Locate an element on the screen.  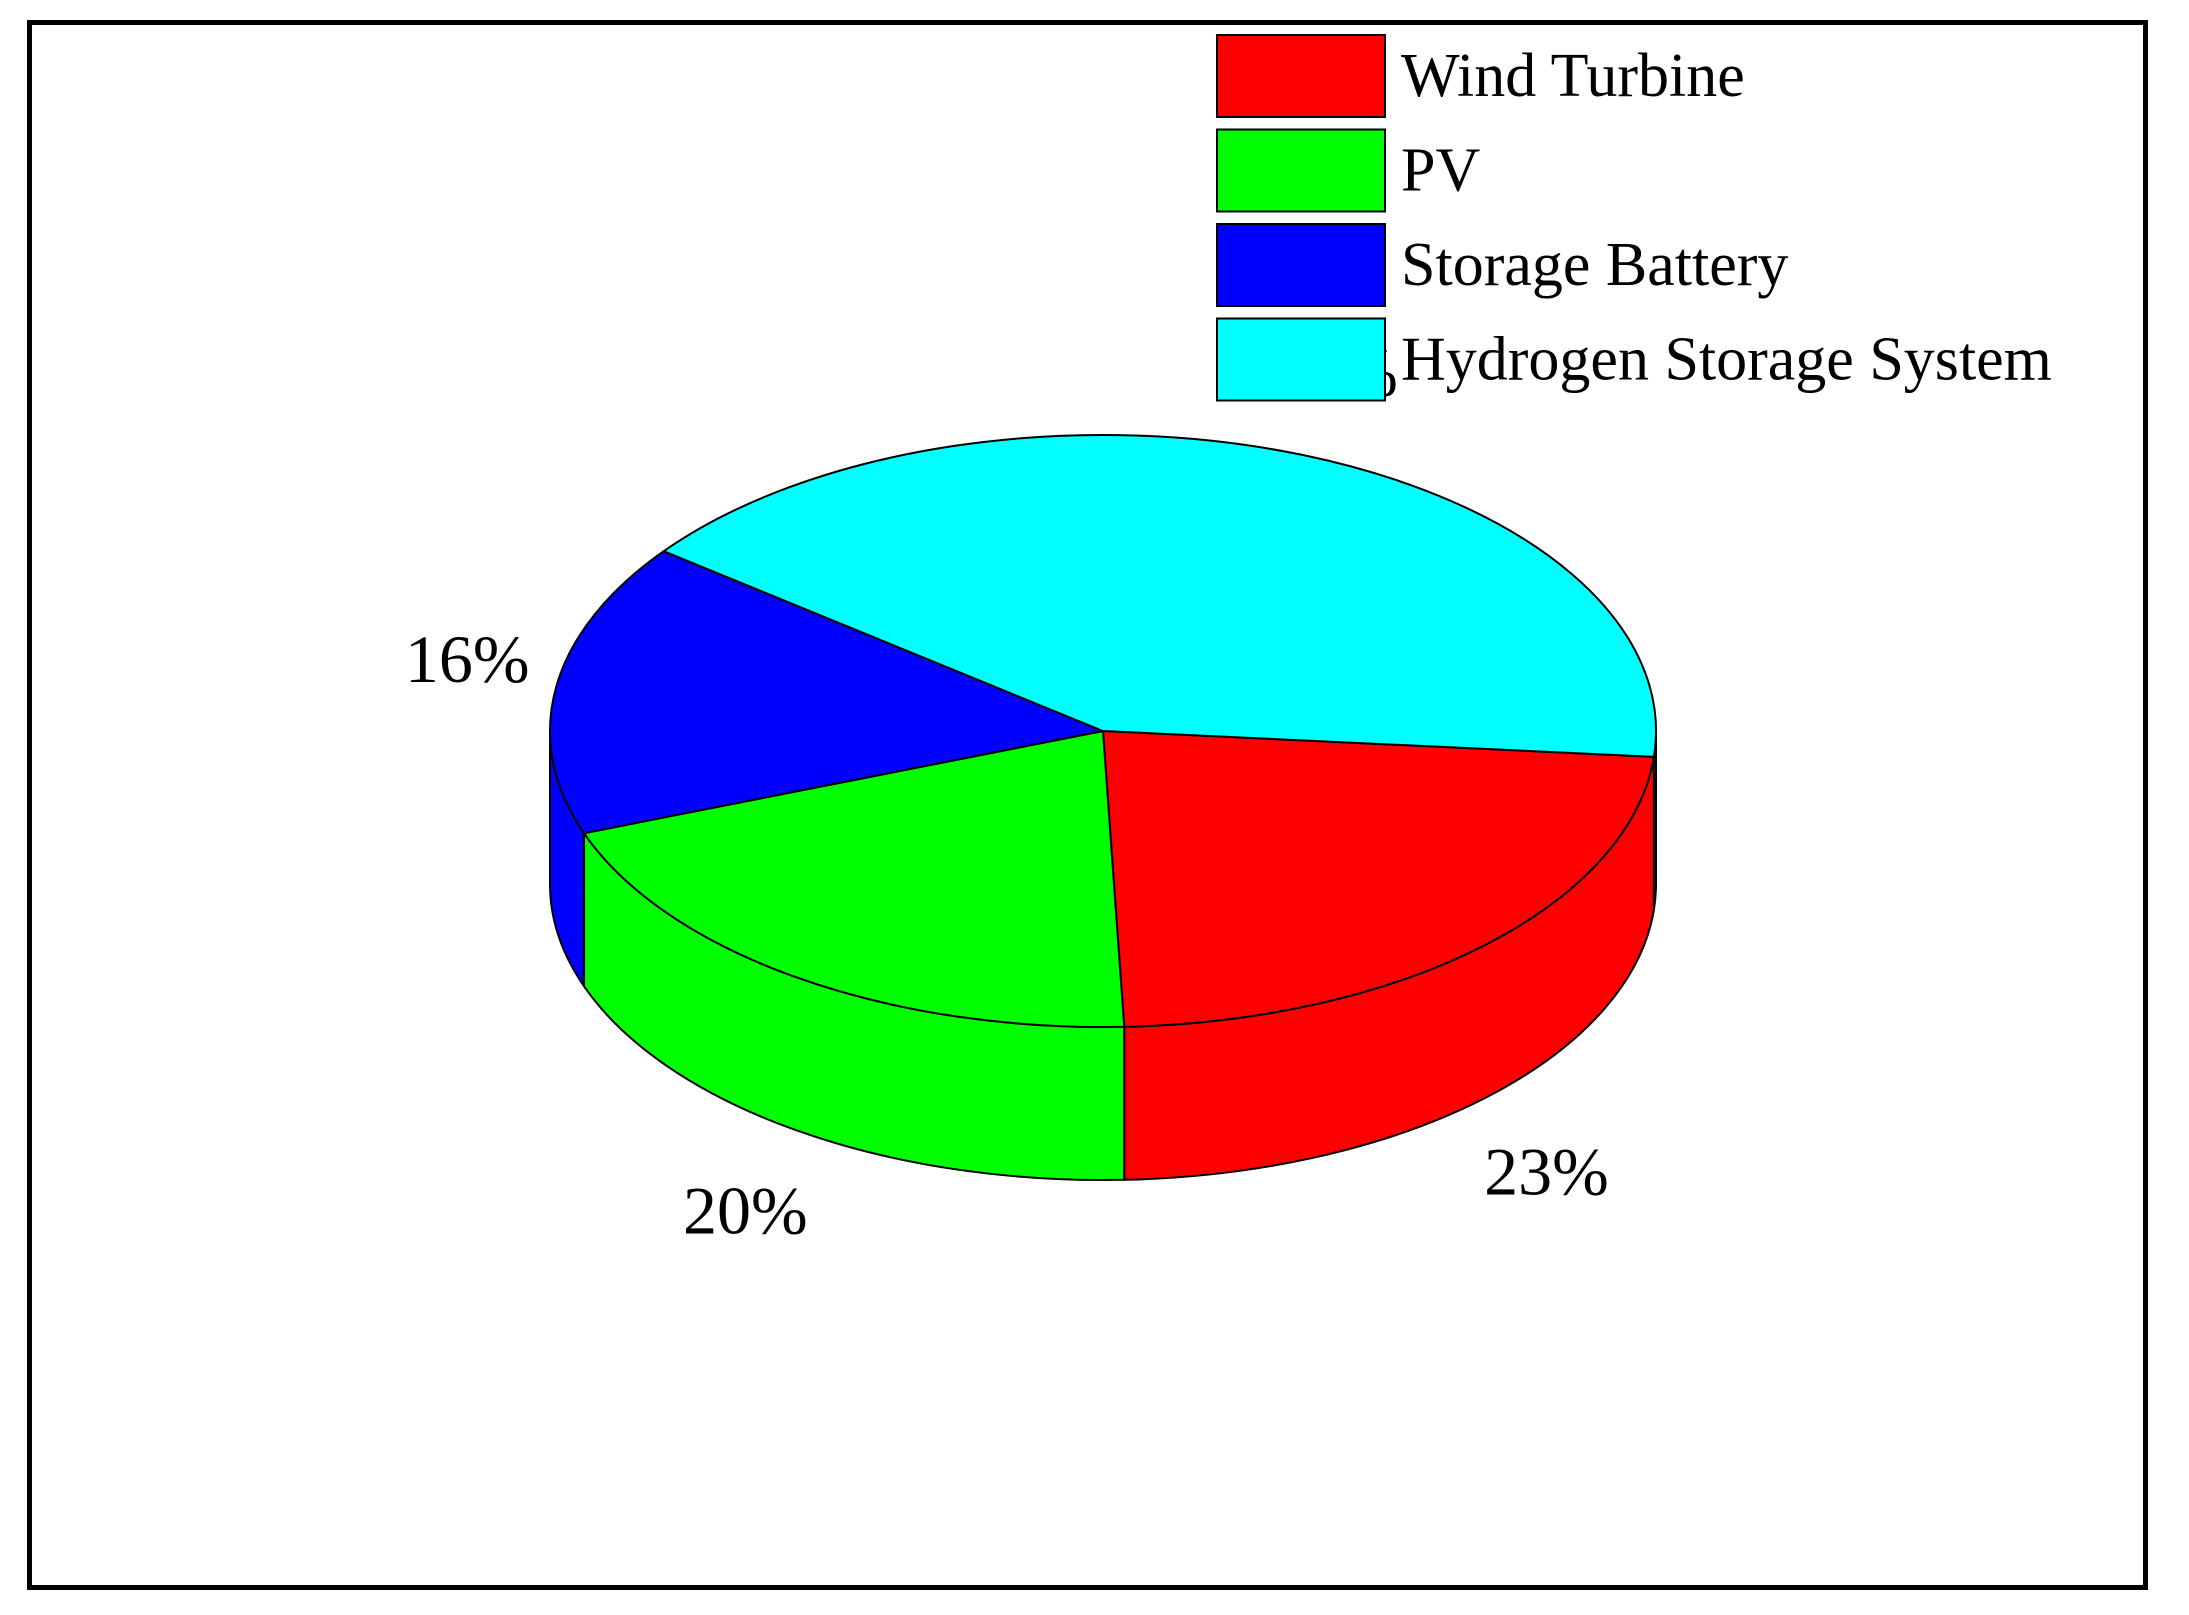
legend-swatch-pv is located at coordinates (1301, 170).